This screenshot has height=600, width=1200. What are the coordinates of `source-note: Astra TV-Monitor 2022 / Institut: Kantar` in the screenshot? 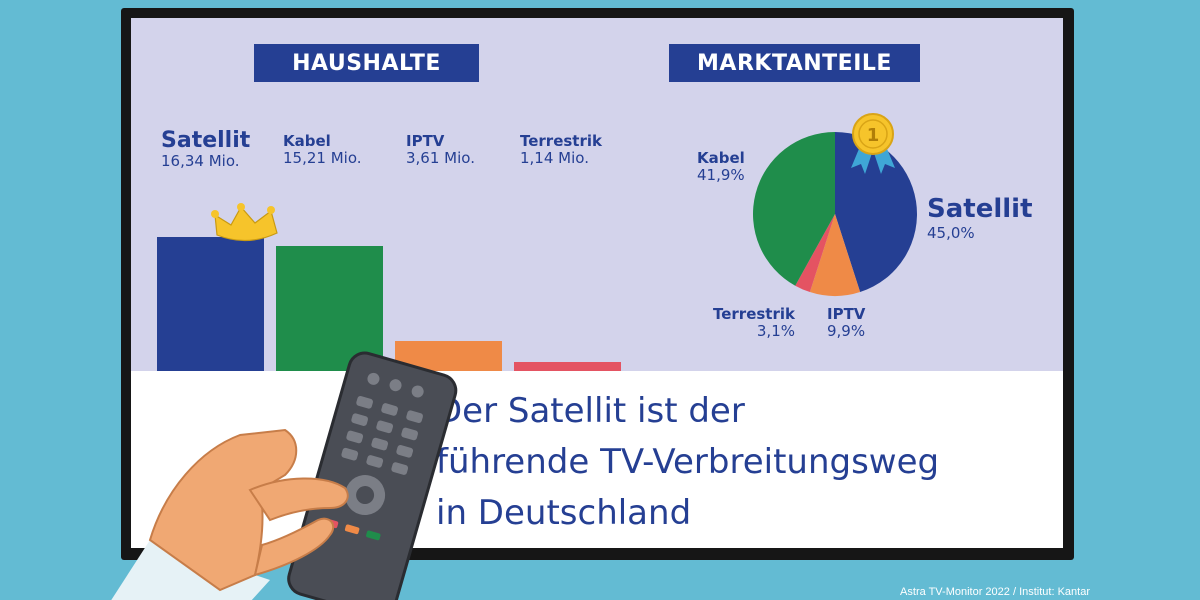 It's located at (995, 592).